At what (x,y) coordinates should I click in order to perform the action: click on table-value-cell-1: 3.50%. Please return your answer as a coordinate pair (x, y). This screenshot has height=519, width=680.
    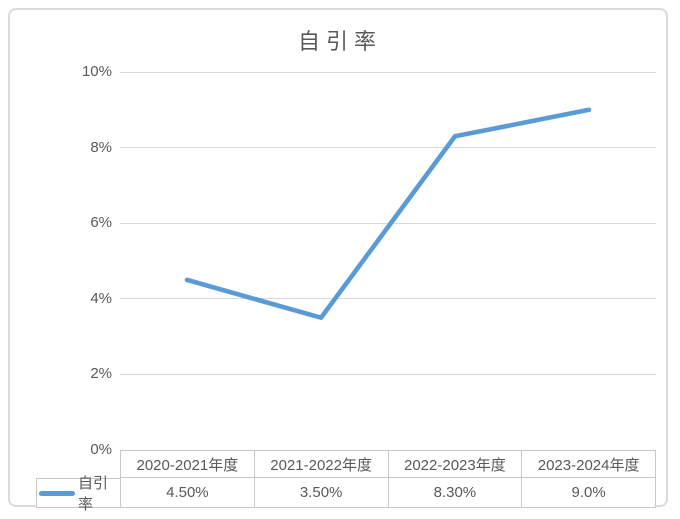
    Looking at the image, I should click on (320, 492).